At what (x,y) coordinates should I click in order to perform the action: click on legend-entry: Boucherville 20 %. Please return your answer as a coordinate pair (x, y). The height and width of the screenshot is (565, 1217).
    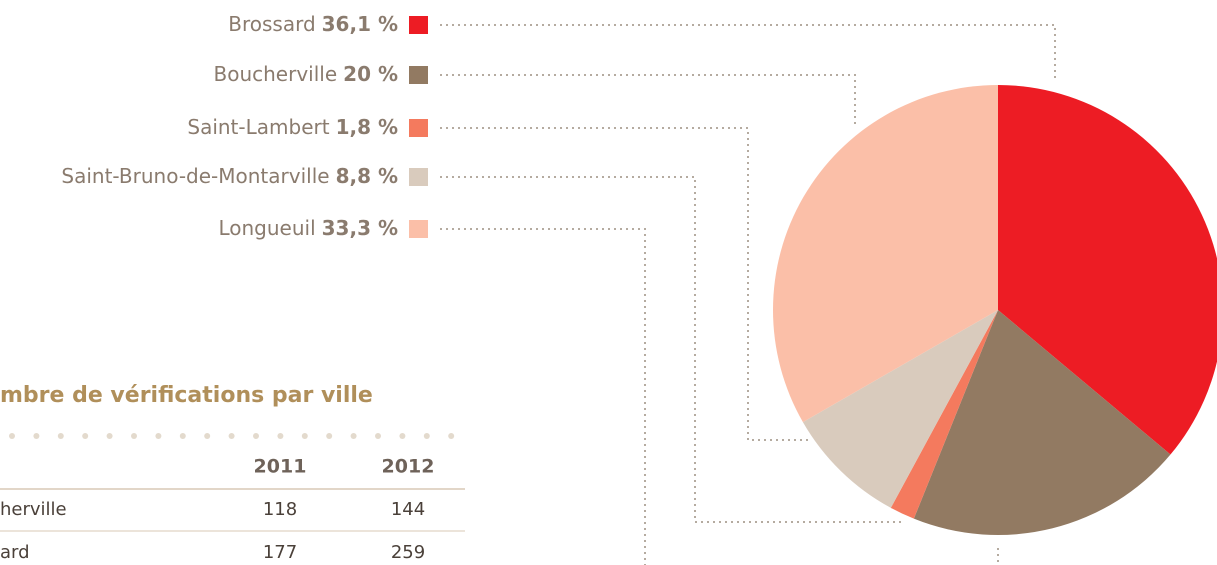
    Looking at the image, I should click on (306, 74).